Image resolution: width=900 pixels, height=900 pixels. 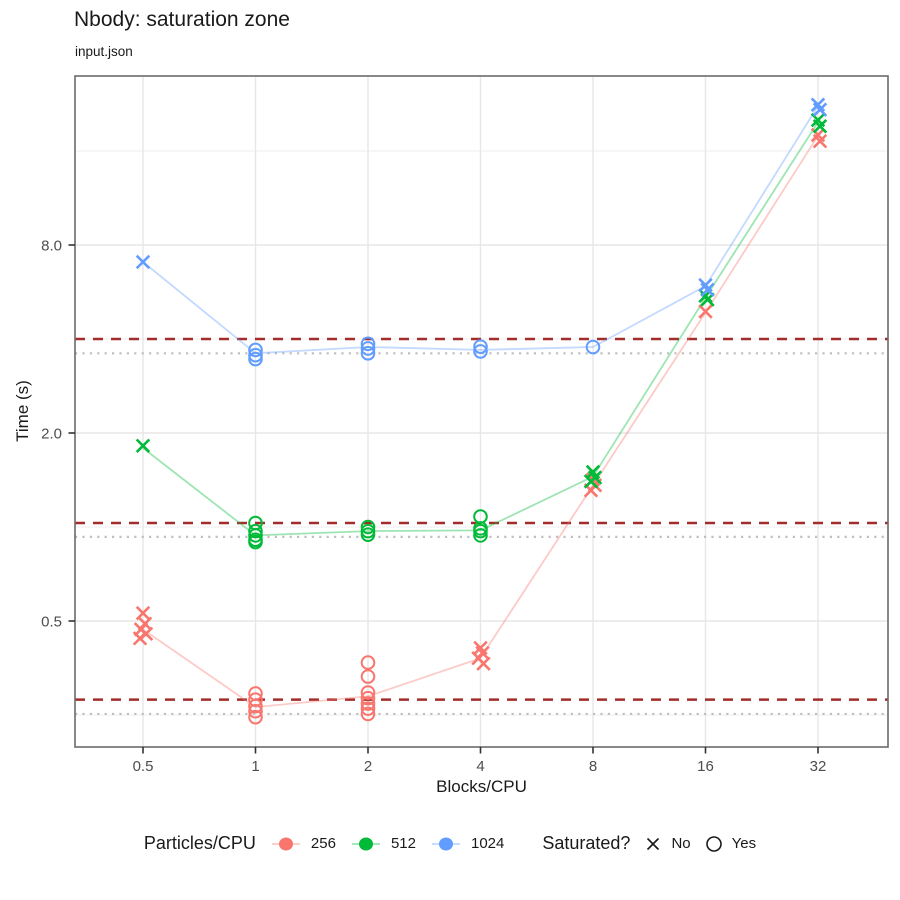 I want to click on x-tick-label: 32, so click(x=818, y=766).